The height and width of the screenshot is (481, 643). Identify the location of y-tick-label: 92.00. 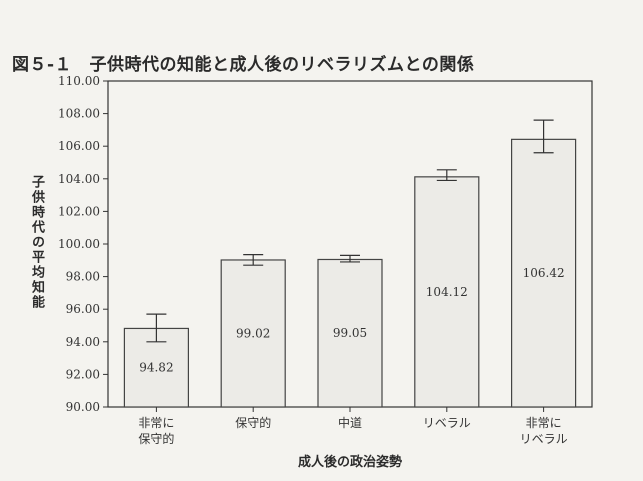
(83, 374).